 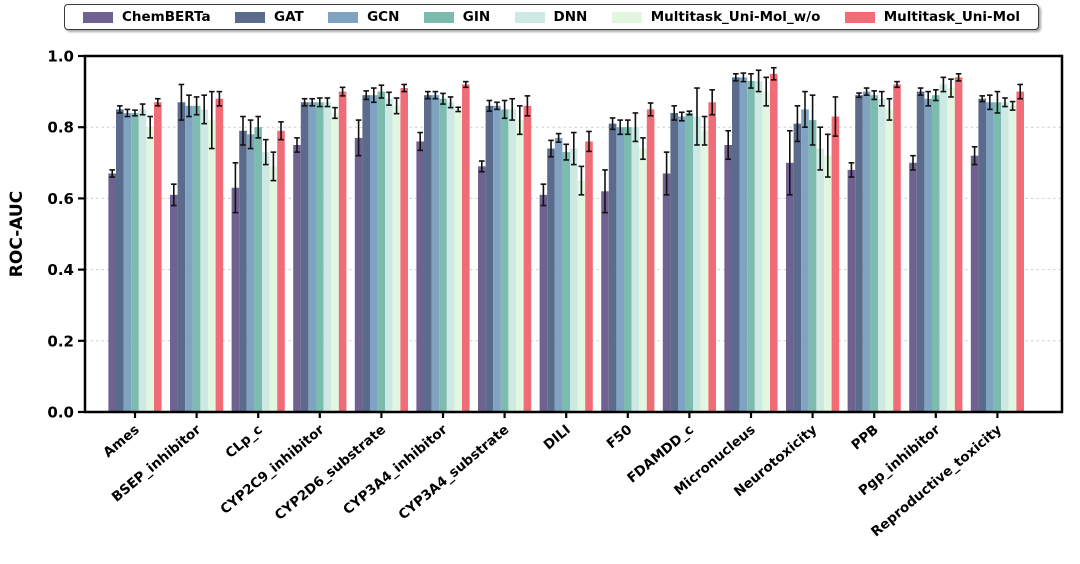 I want to click on legend-item-GCN: GCN, so click(x=363, y=17).